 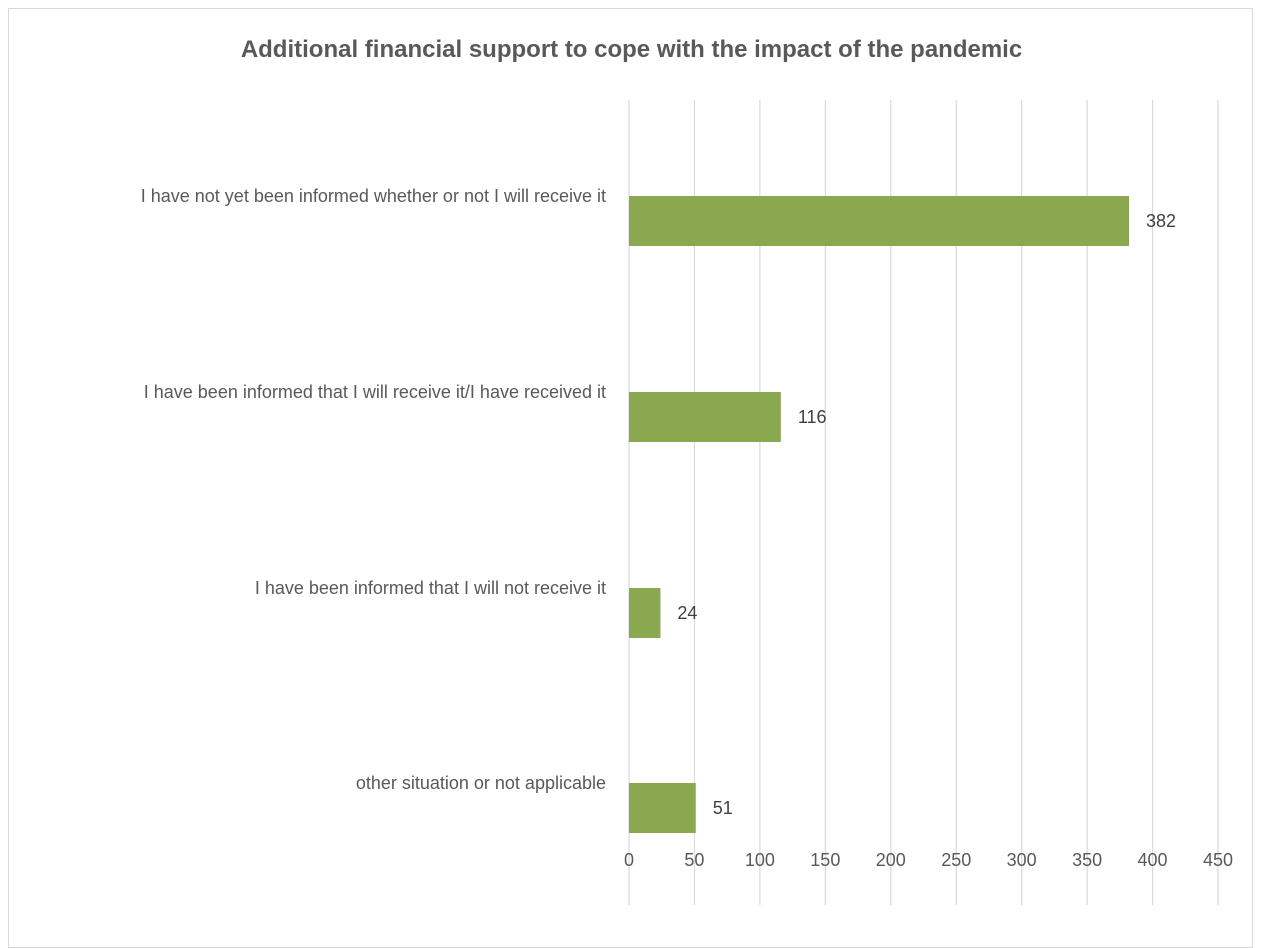 I want to click on x-tick-label: 350, so click(x=1087, y=860).